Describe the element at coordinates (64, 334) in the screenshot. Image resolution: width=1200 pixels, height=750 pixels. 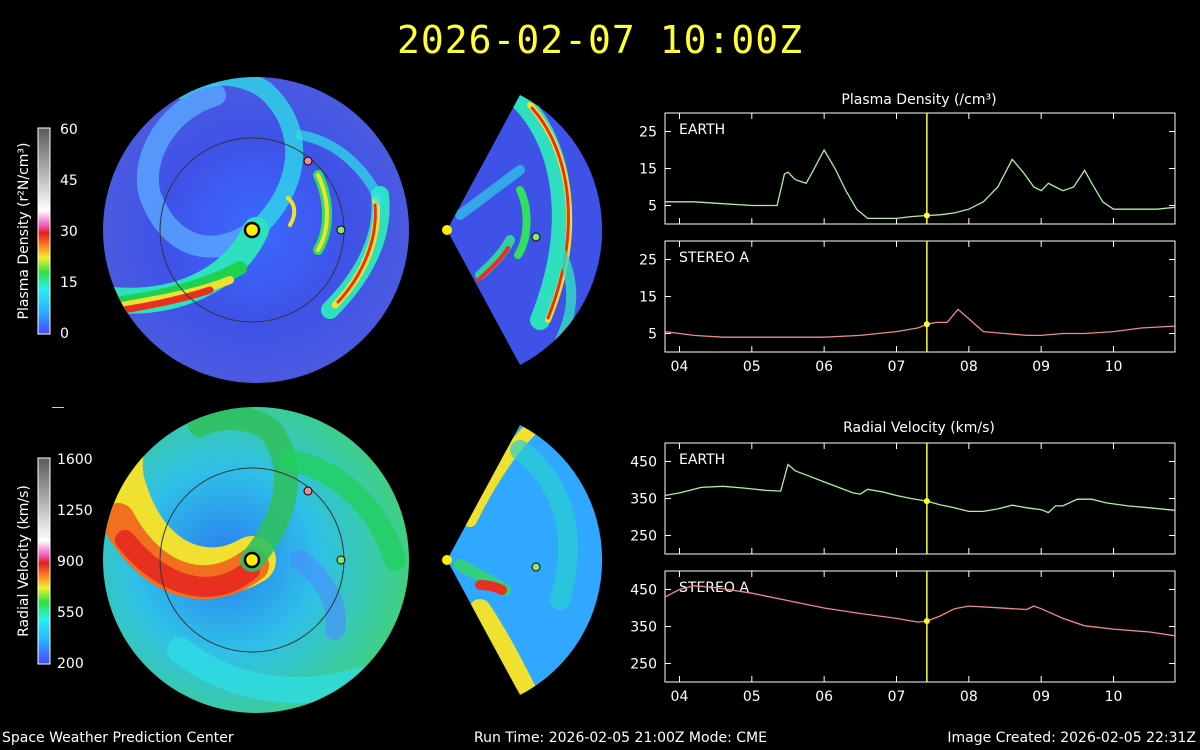
I see `density-cbar-tick: 0` at that location.